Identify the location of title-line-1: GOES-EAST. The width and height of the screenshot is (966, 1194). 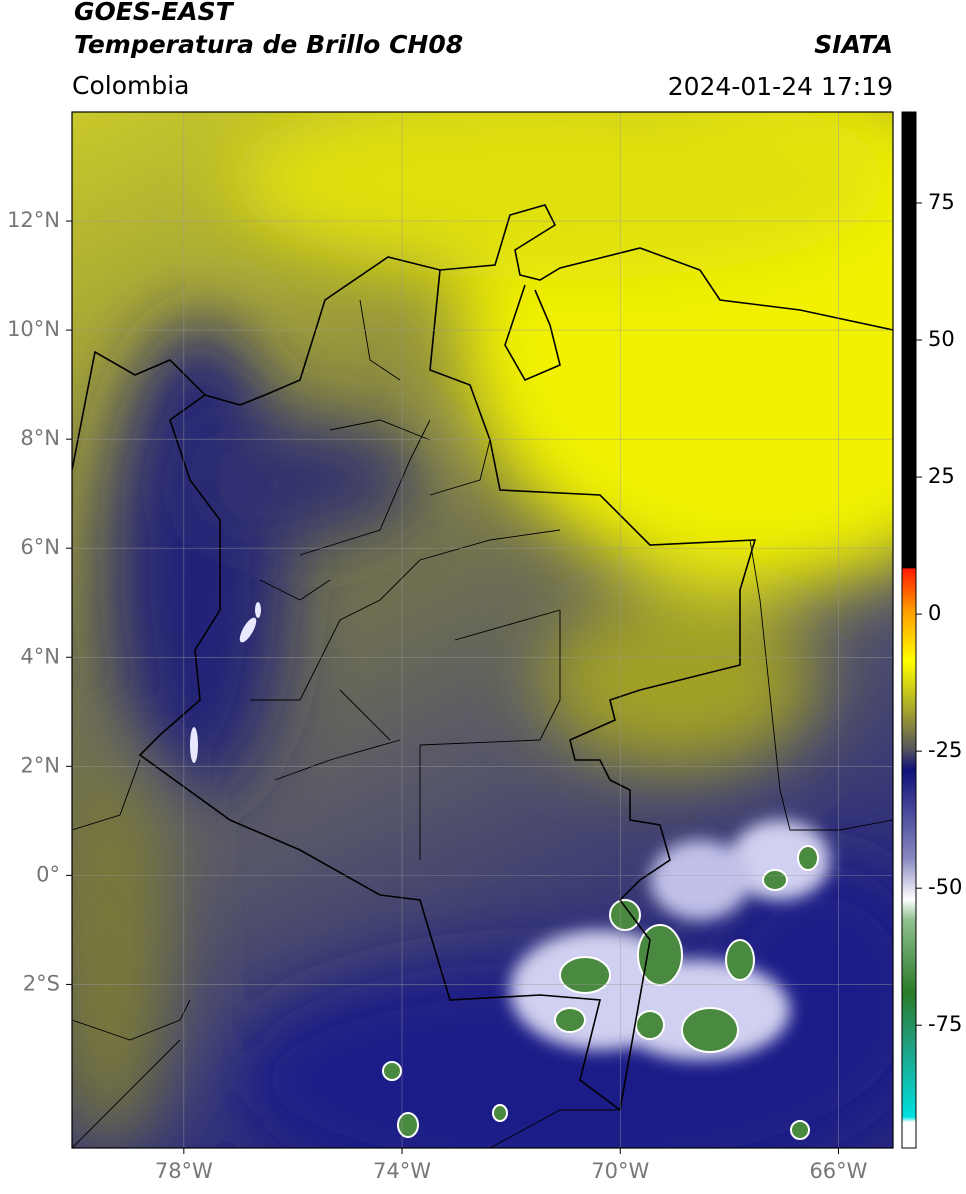
(154, 13).